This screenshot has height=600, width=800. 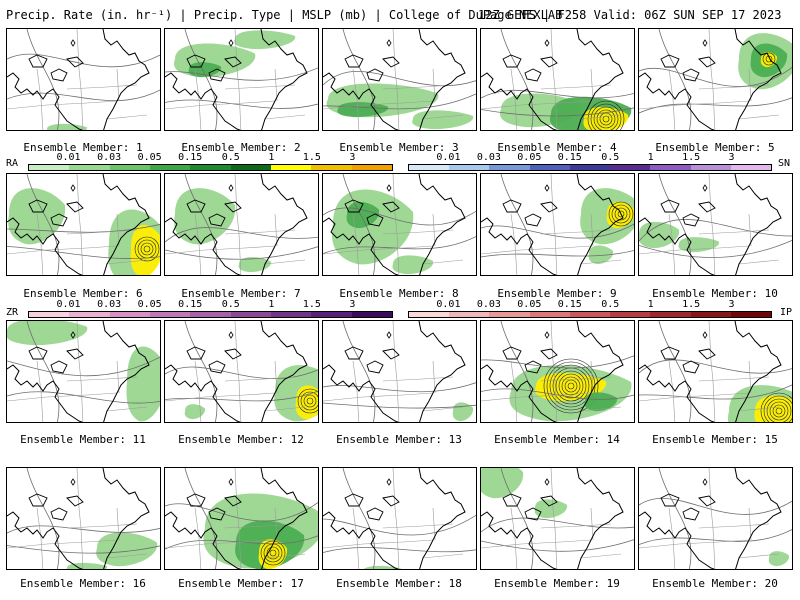 What do you see at coordinates (557, 439) in the screenshot?
I see `ensemble-member-label: Ensemble Member: 14` at bounding box center [557, 439].